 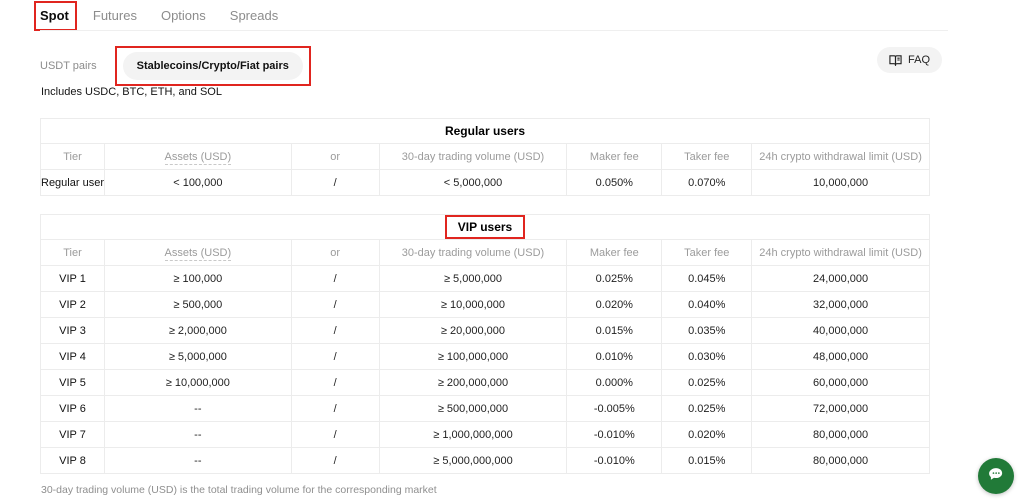 I want to click on table-cell: ≥ 500,000,000, so click(x=473, y=408).